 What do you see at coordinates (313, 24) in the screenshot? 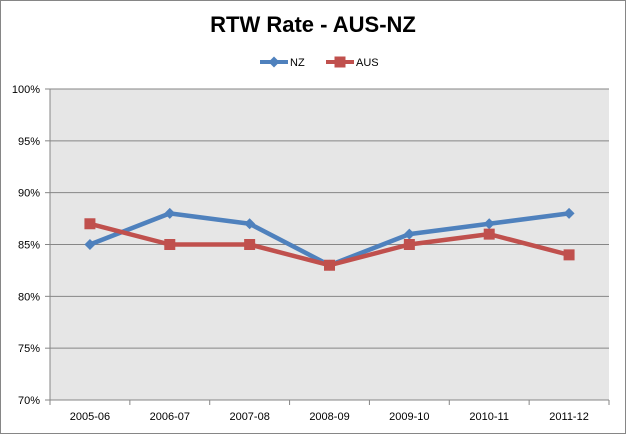
I see `chart-title: RTW Rate - AUS-NZ` at bounding box center [313, 24].